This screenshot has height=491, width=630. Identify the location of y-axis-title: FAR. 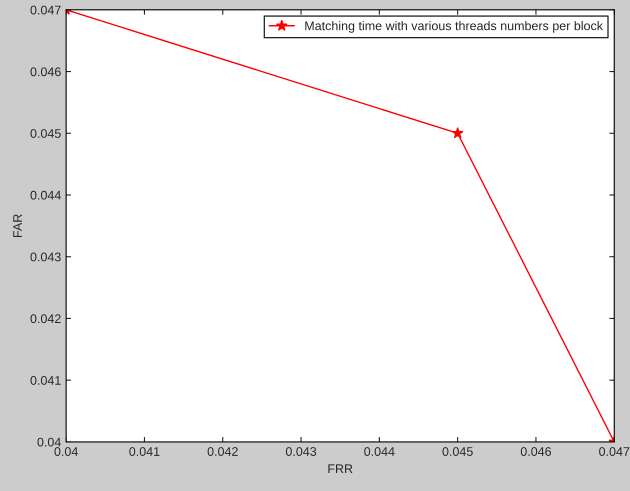
(17, 225).